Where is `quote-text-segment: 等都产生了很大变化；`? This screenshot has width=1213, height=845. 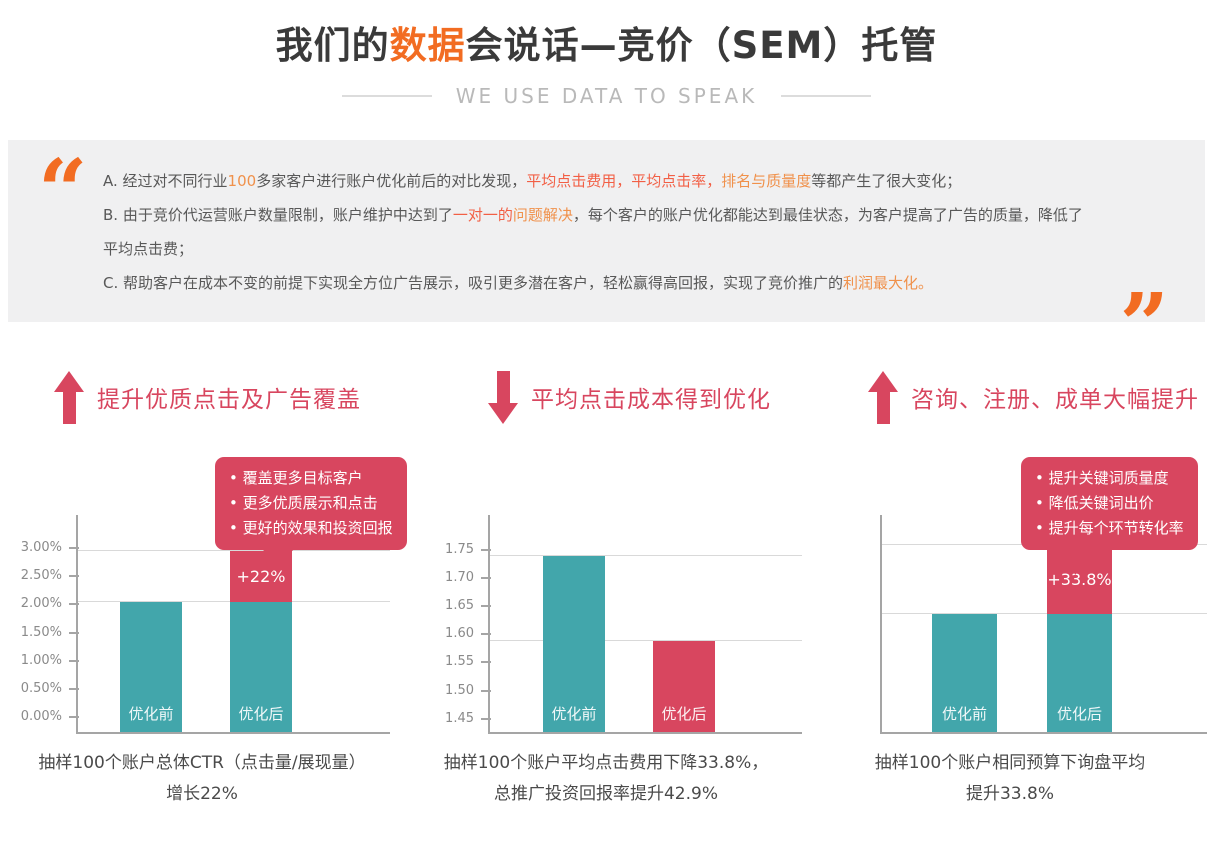 quote-text-segment: 等都产生了很大变化； is located at coordinates (886, 181).